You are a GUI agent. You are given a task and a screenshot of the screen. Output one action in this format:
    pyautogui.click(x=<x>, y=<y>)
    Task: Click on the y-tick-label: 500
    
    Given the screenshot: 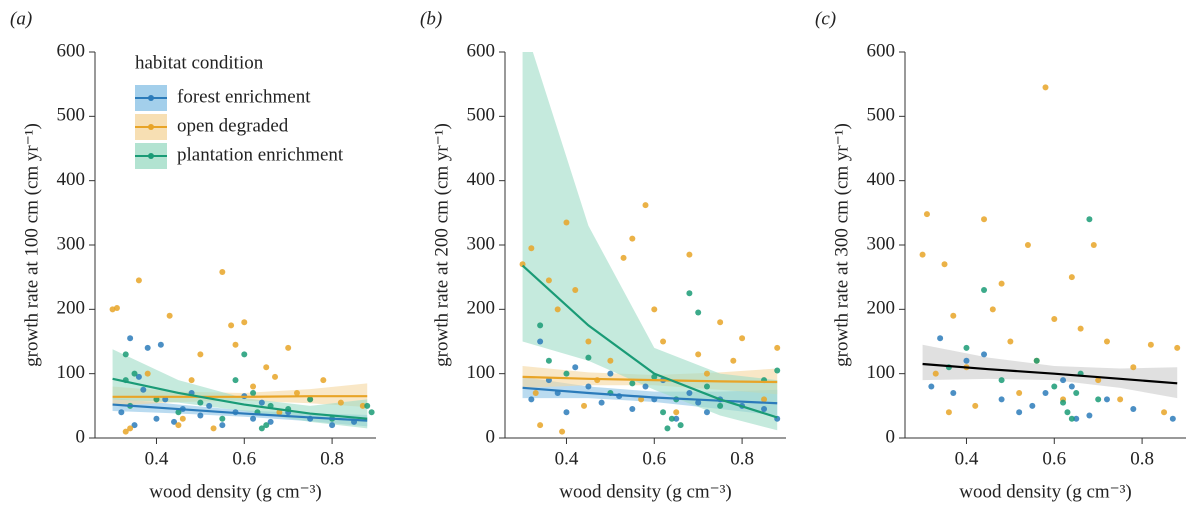 What is the action you would take?
    pyautogui.click(x=71, y=115)
    